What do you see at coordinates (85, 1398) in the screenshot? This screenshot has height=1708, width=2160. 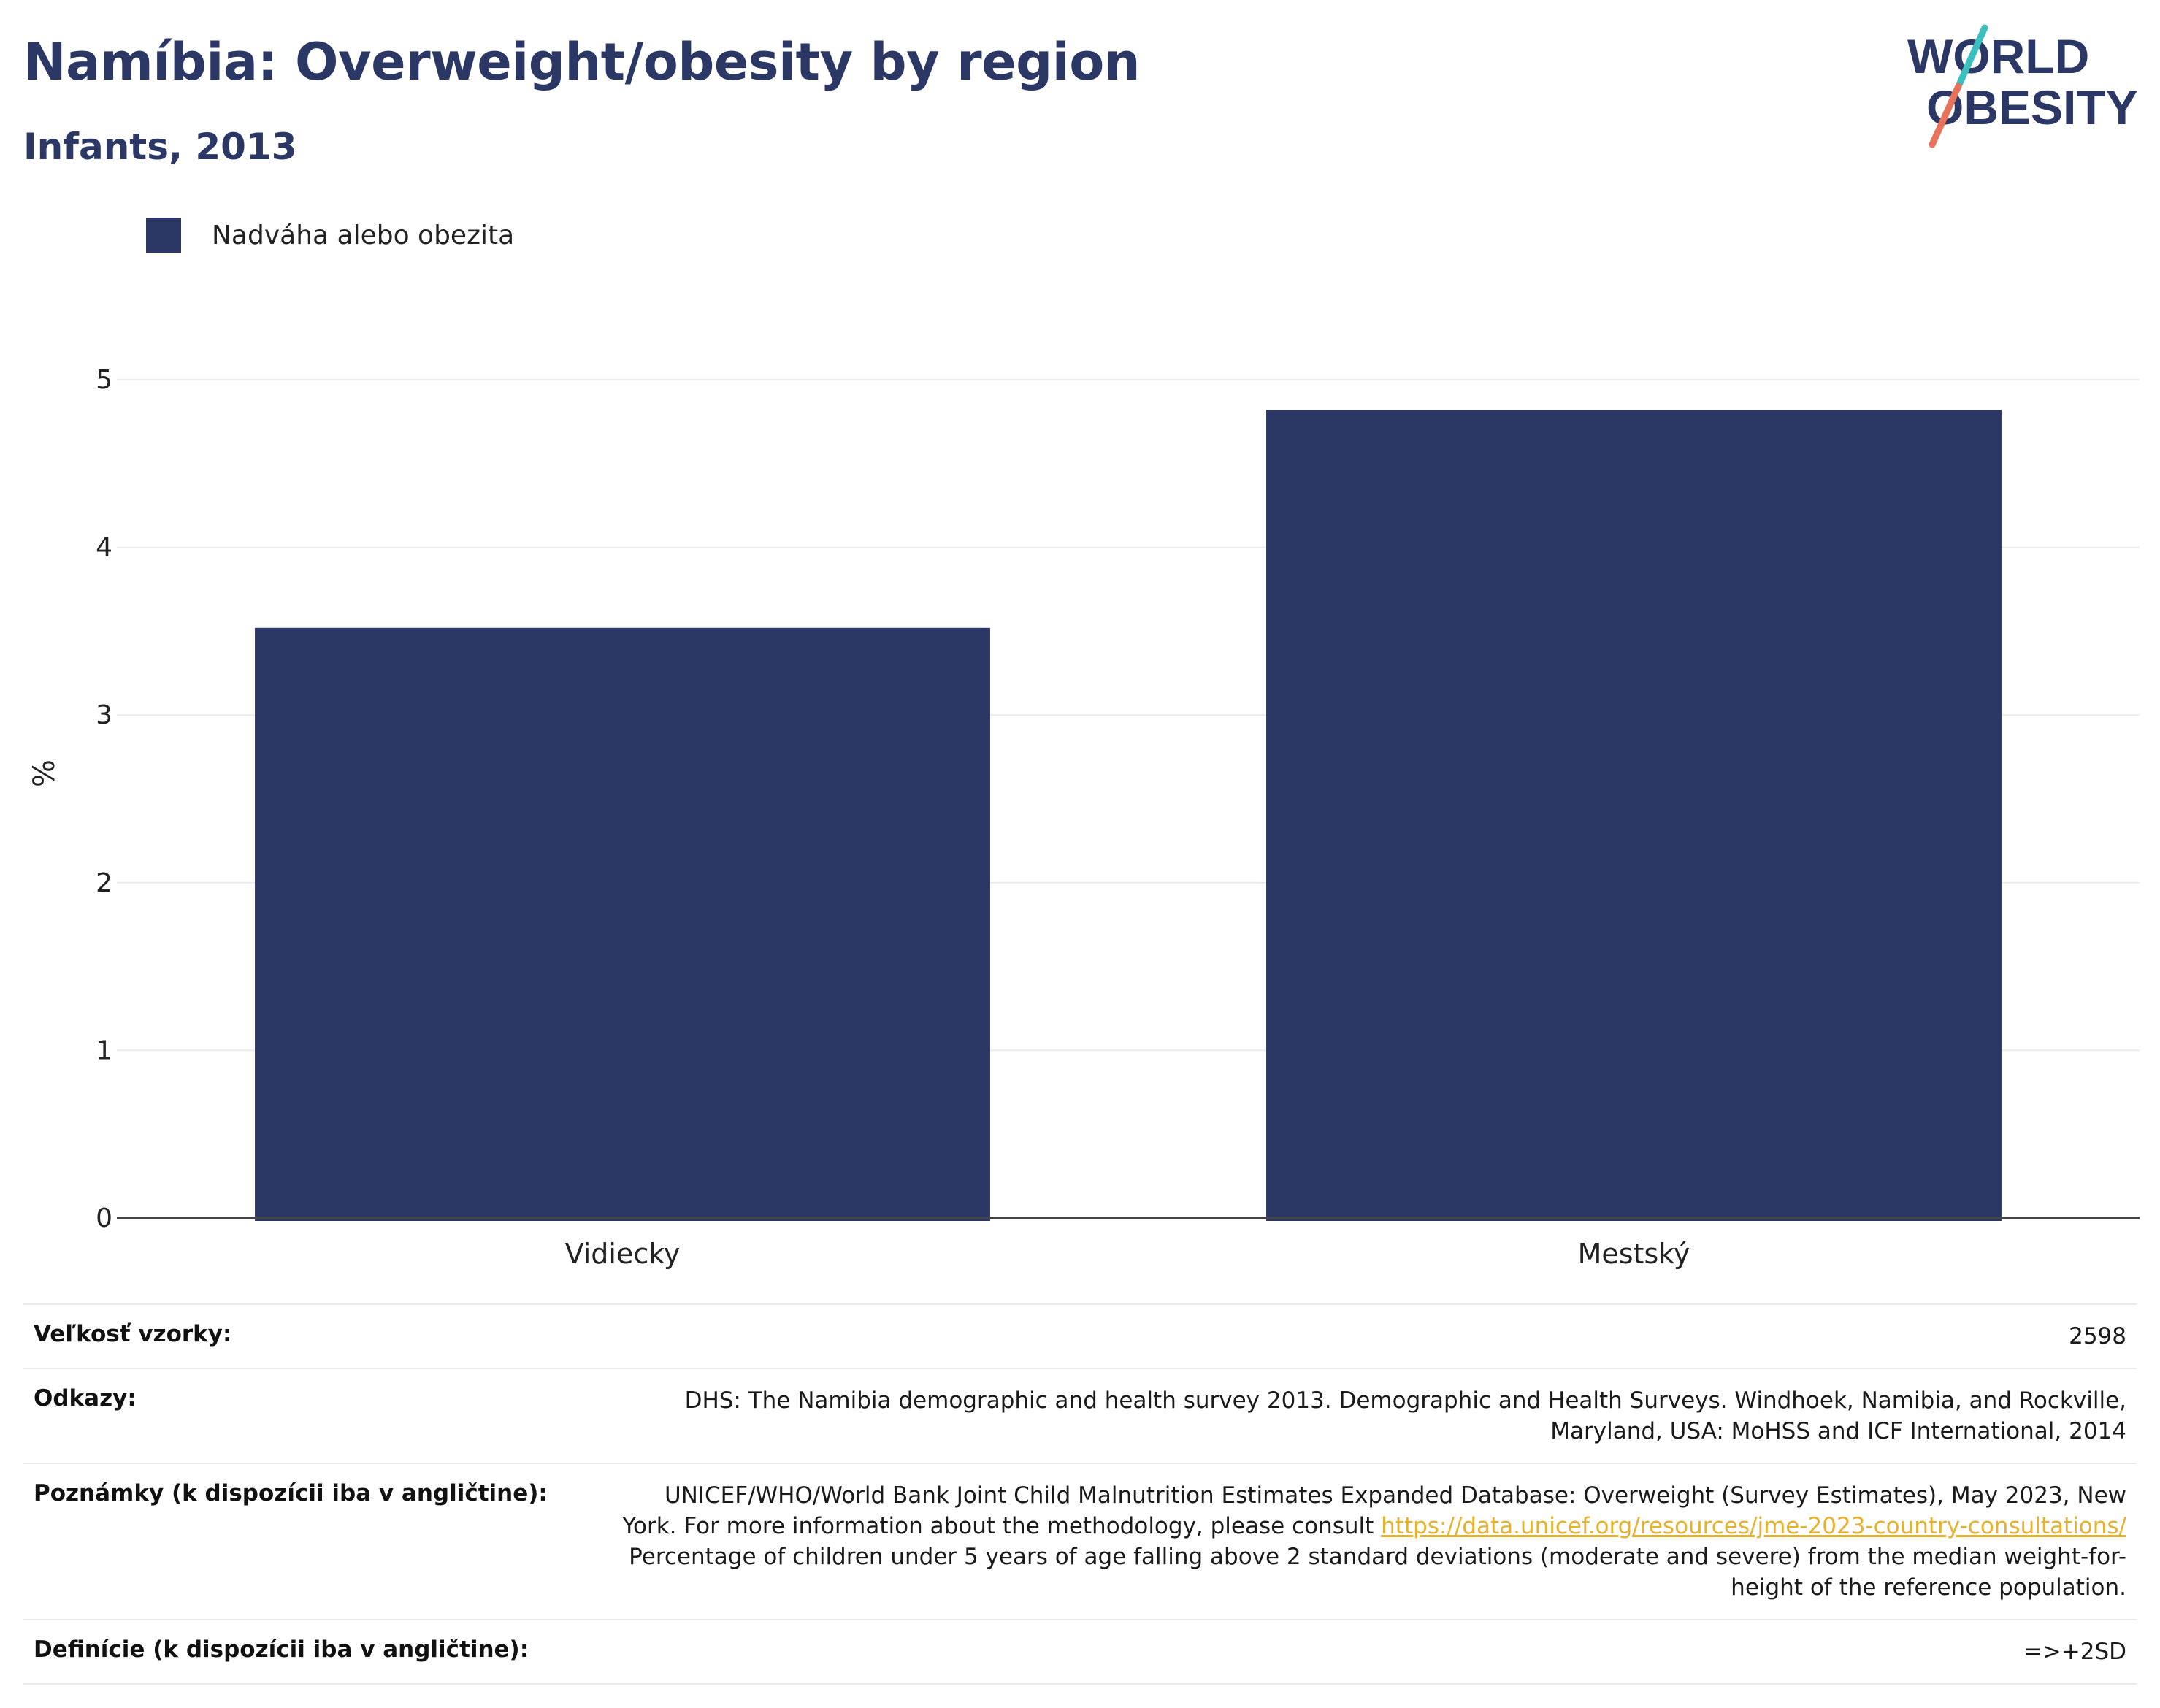 I see `info-key: Odkazy:` at bounding box center [85, 1398].